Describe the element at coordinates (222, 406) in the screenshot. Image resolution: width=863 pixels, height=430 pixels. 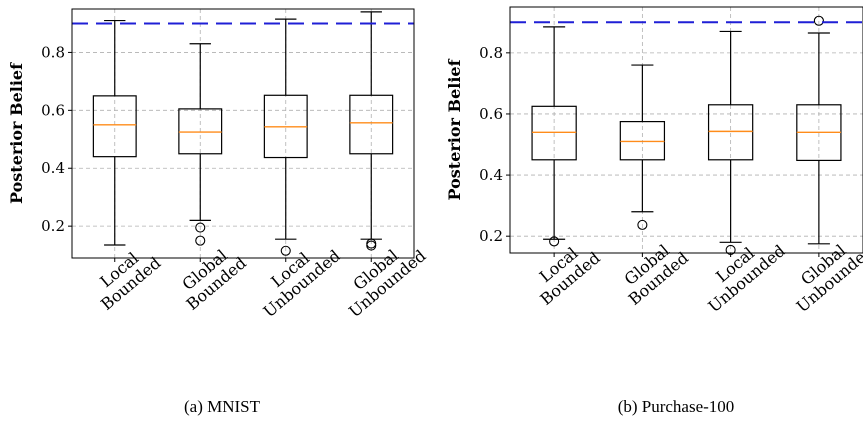
I see `panel-caption: (a) MNIST` at that location.